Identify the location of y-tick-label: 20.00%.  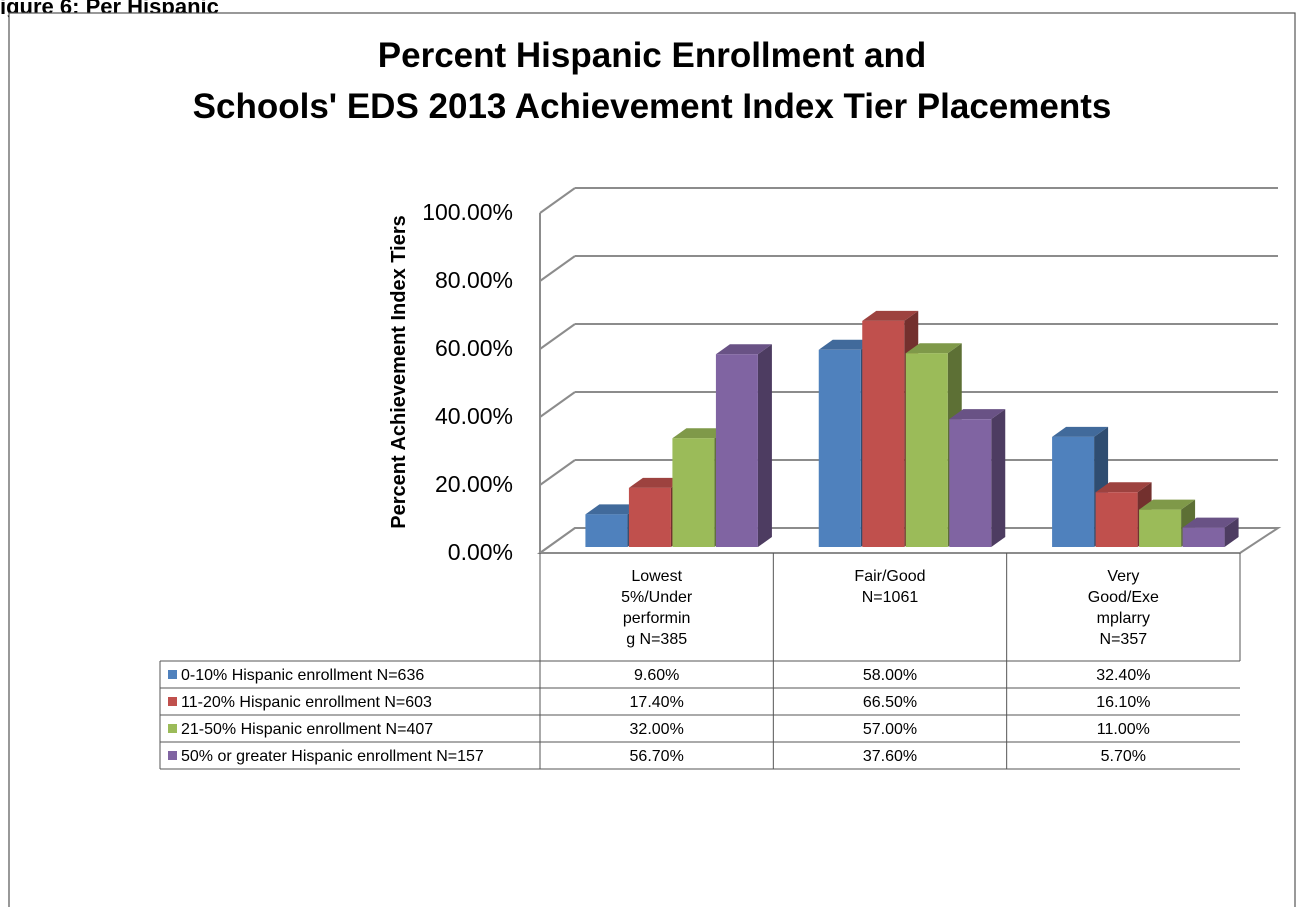
(474, 484).